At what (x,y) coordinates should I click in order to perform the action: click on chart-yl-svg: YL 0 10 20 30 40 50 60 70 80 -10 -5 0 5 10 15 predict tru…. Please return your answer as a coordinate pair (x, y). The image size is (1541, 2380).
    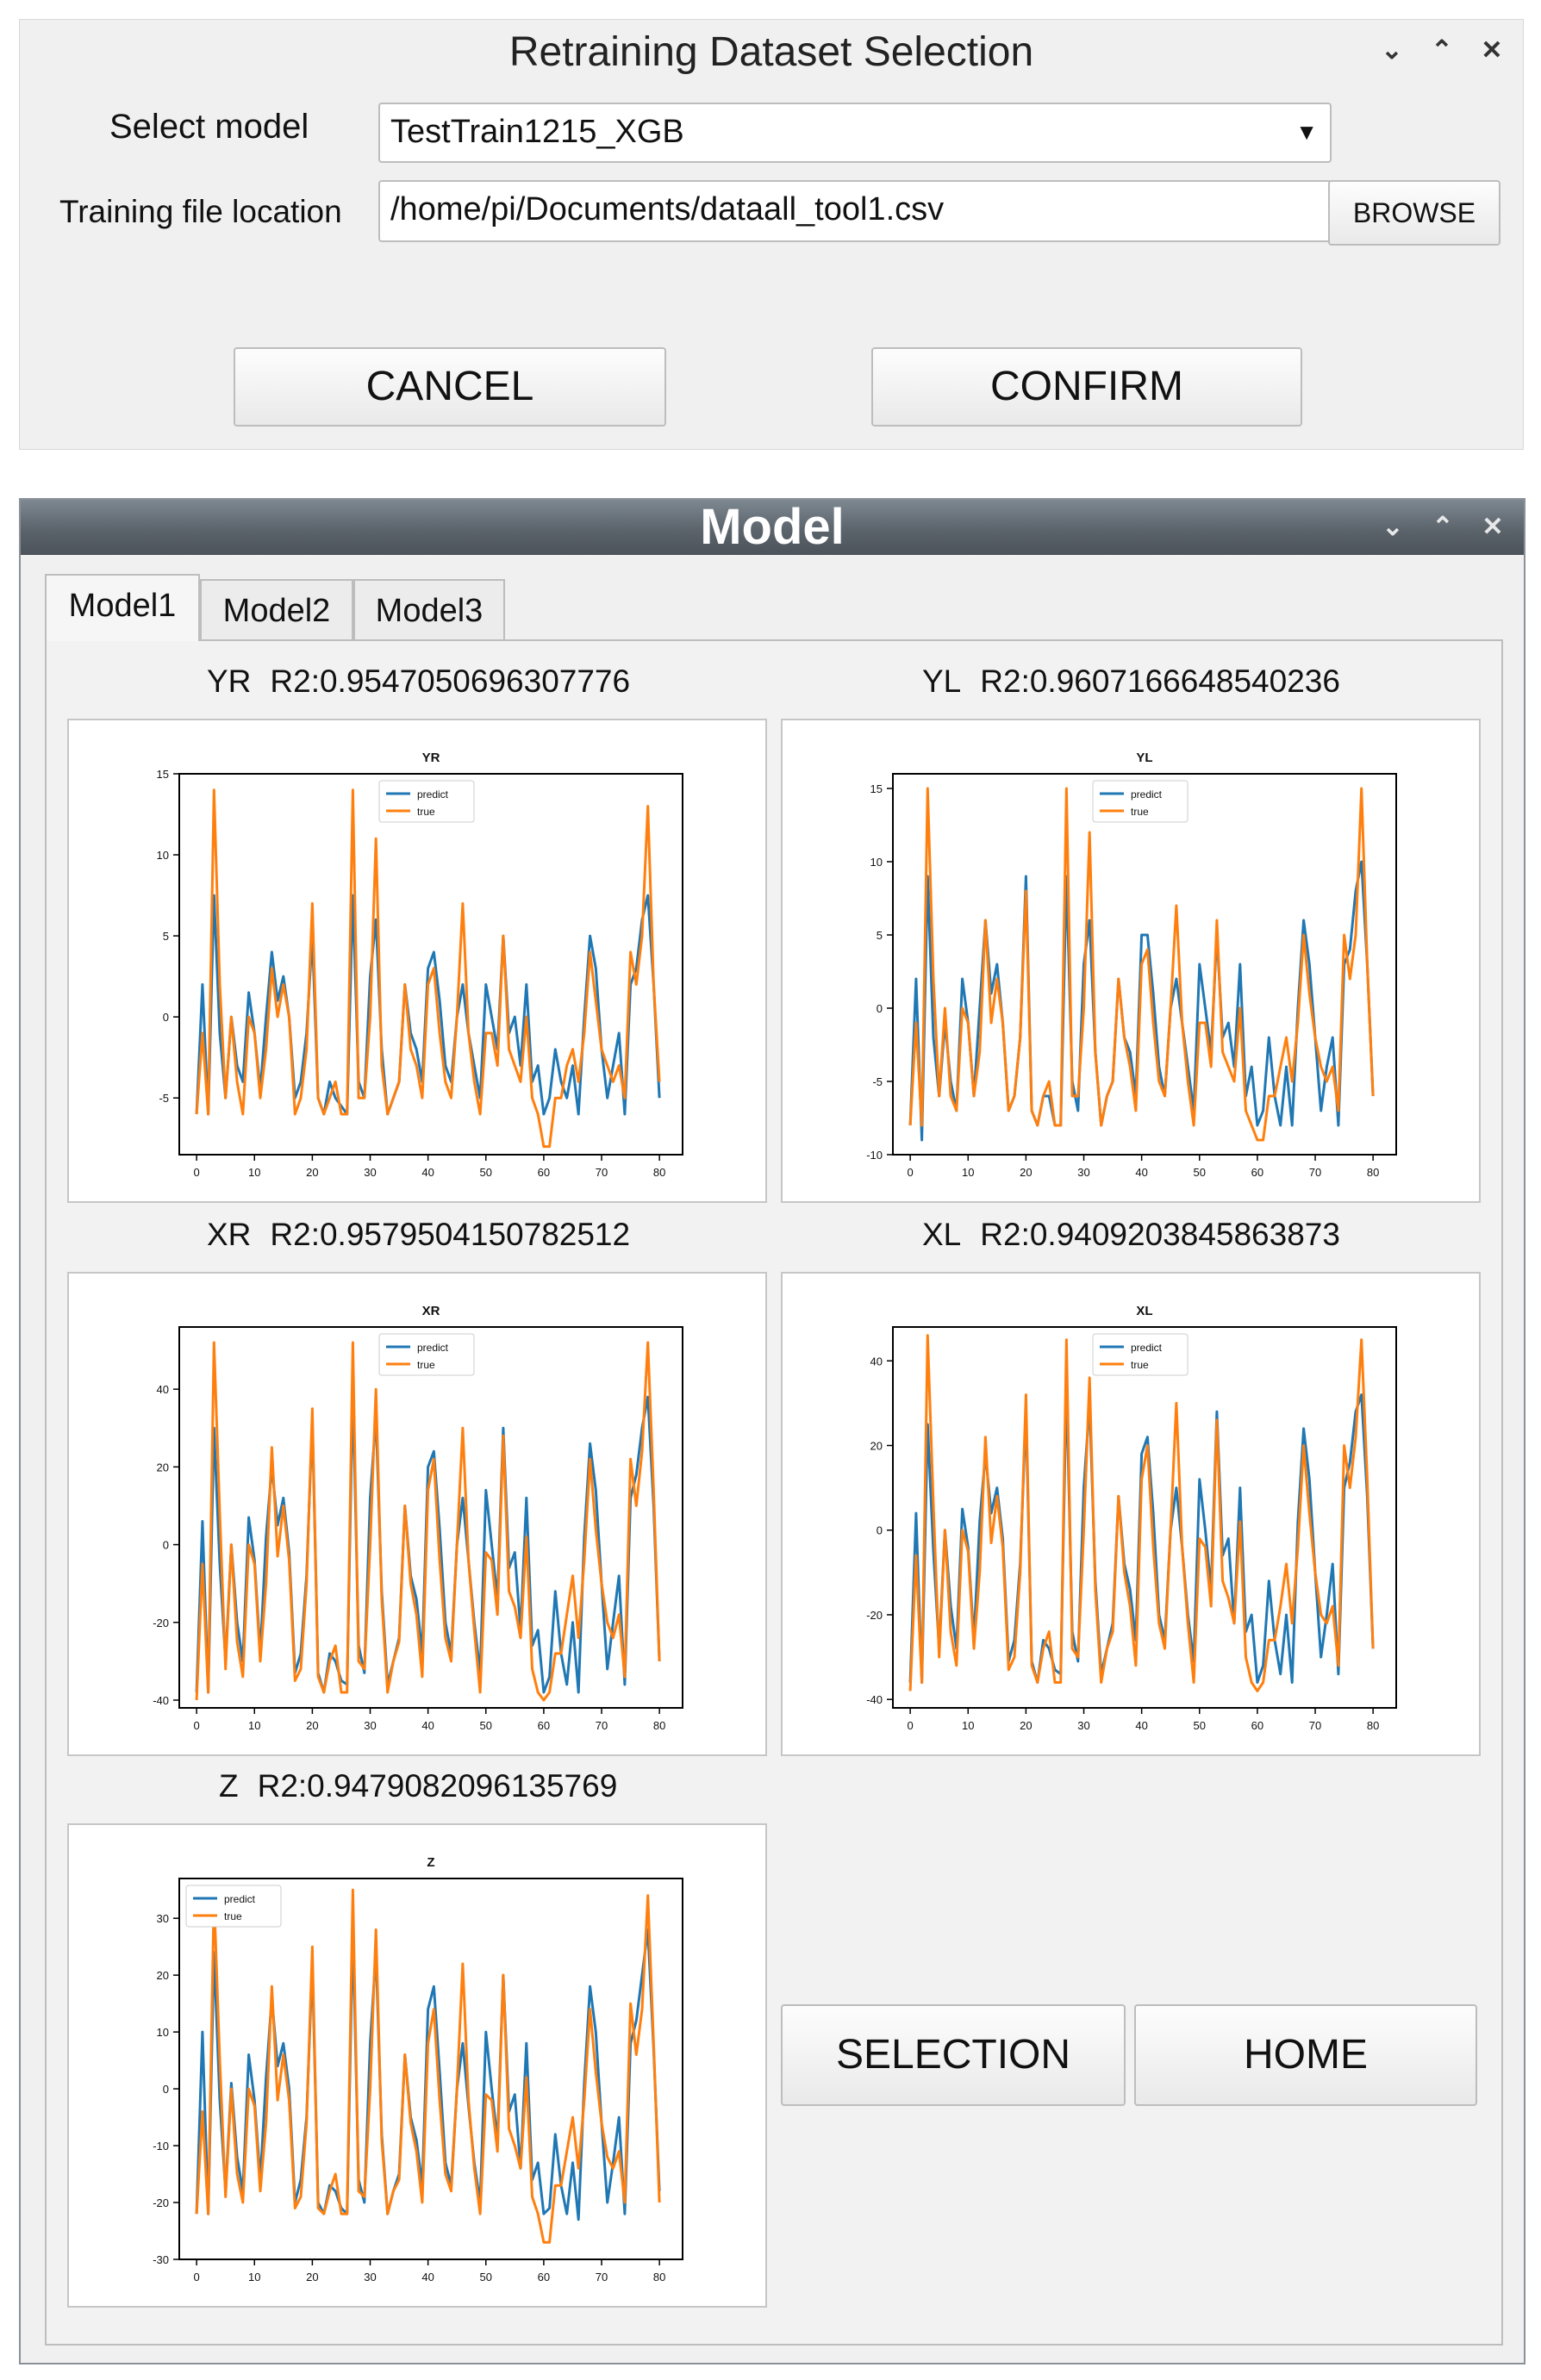
    Looking at the image, I should click on (1131, 965).